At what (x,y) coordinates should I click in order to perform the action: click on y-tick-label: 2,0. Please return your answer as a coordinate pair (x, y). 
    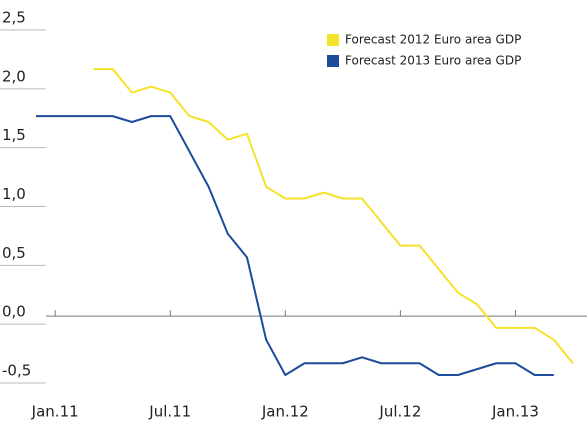
    Looking at the image, I should click on (14, 76).